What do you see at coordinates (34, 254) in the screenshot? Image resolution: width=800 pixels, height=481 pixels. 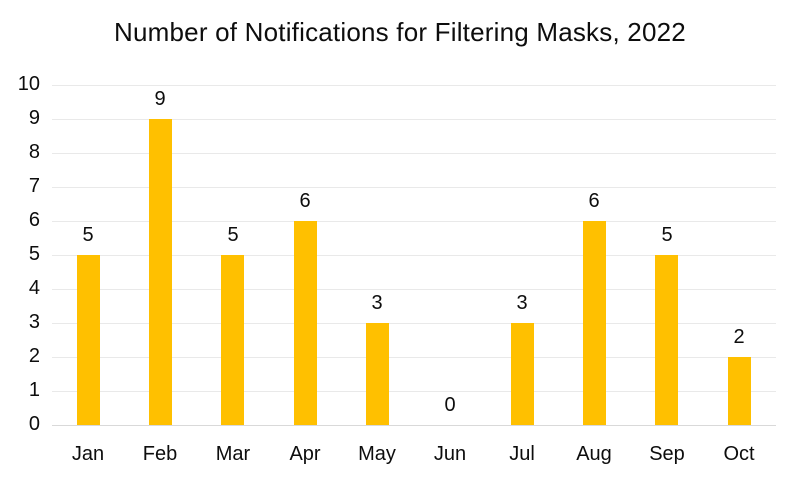 I see `y-axis-tick-label: 5` at bounding box center [34, 254].